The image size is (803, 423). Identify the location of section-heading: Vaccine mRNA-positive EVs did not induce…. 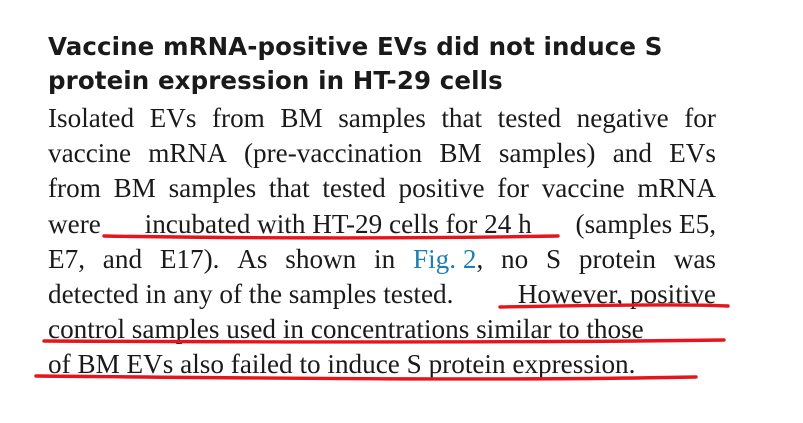
(398, 64).